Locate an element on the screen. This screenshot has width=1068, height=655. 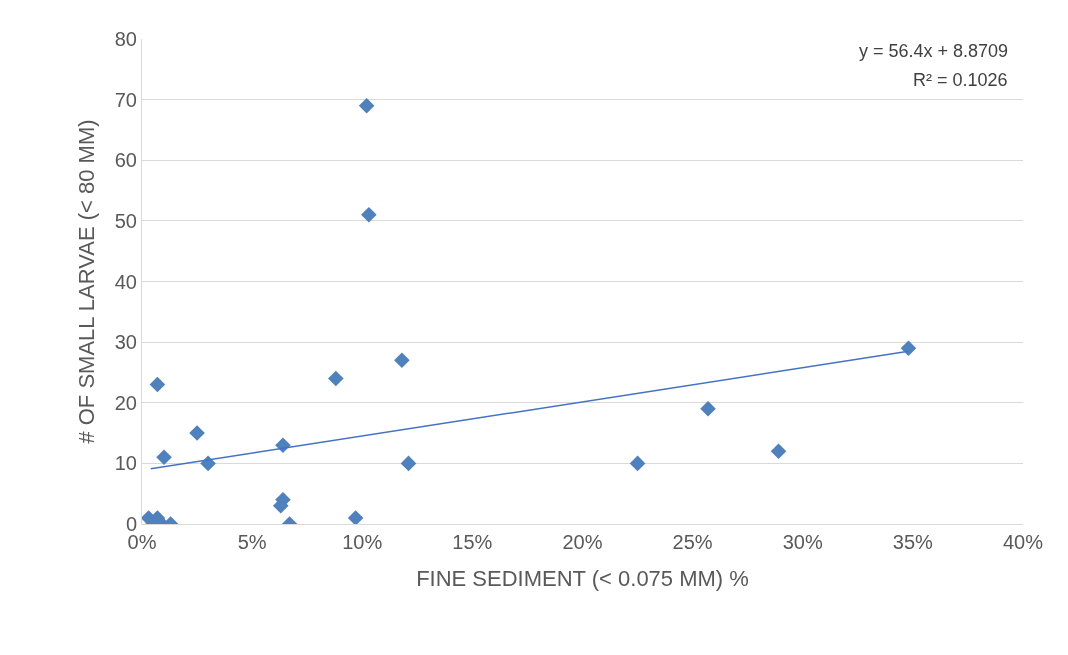
x-tick-label: 20% is located at coordinates (582, 542).